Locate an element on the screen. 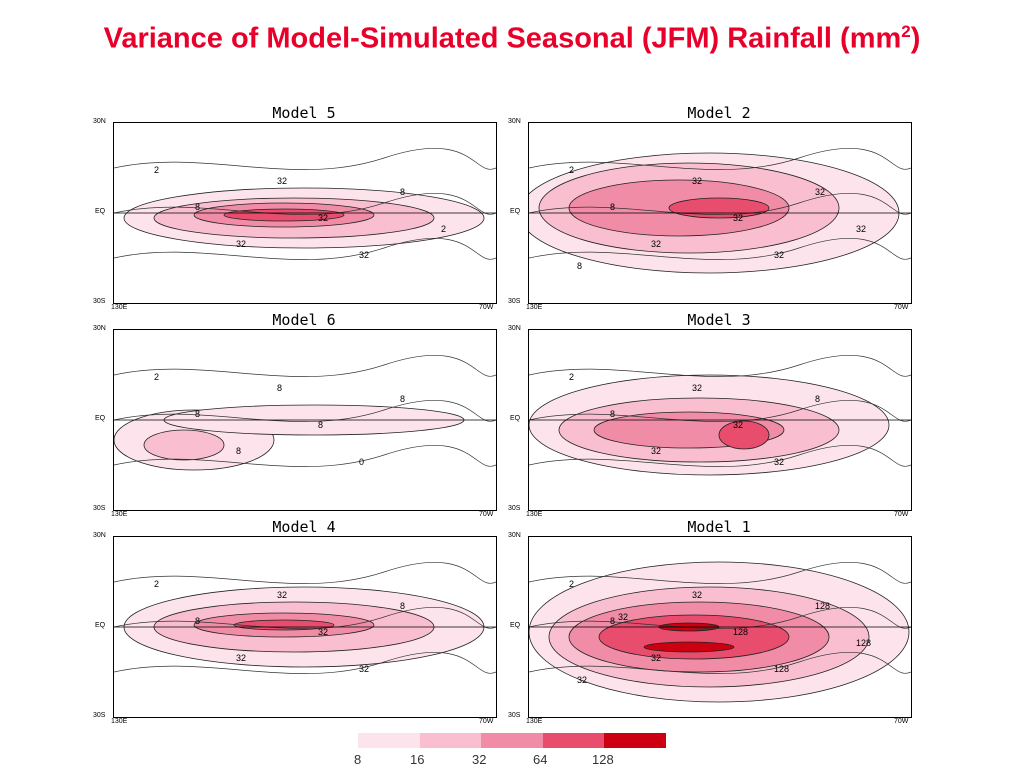 This screenshot has width=1024, height=768. contour-map: 2 8 32 32 128 128 128 128 32 32 is located at coordinates (720, 627).